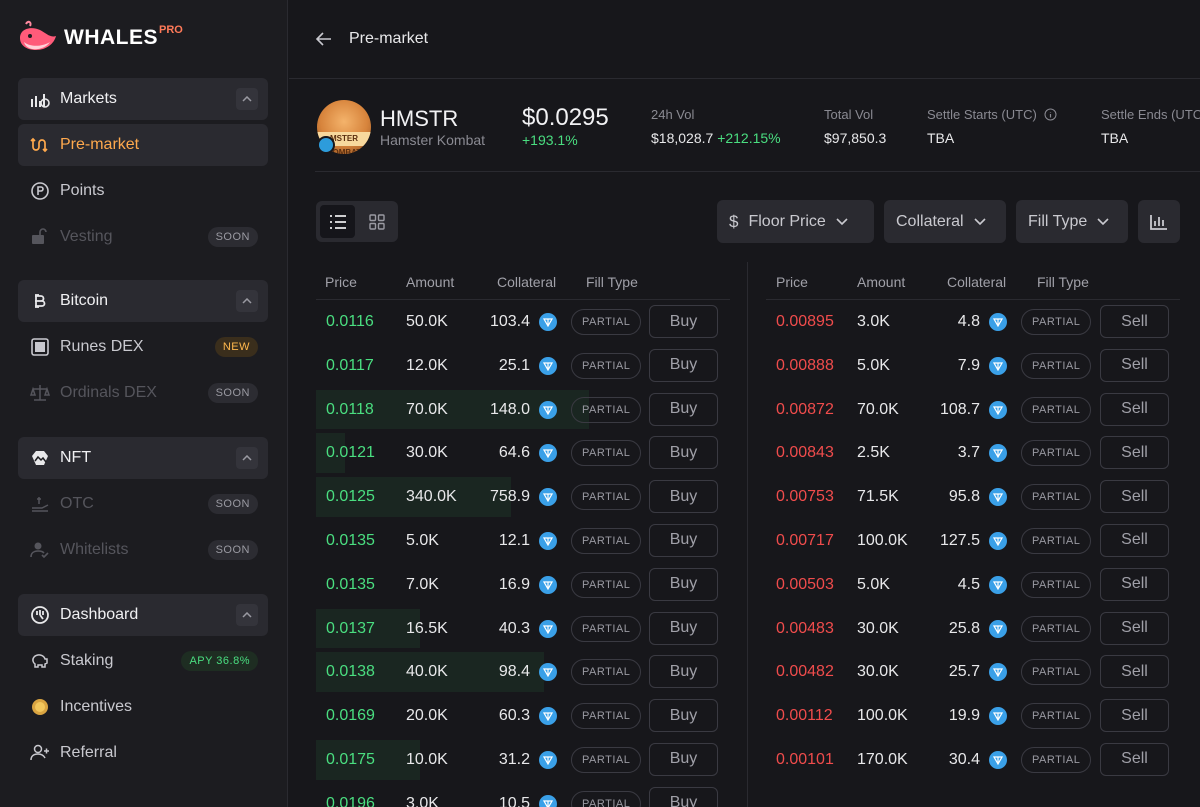 This screenshot has height=807, width=1200. Describe the element at coordinates (86, 236) in the screenshot. I see `sidebar-item-label: Vesting` at that location.